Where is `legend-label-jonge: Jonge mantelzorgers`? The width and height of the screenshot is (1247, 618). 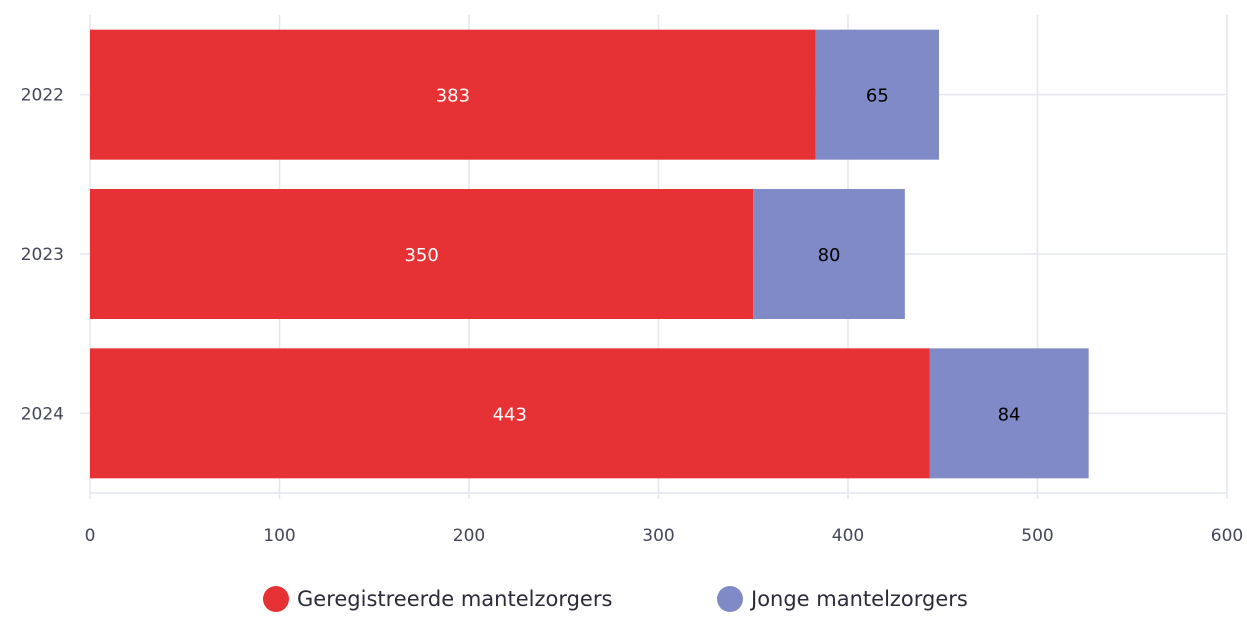
legend-label-jonge: Jonge mantelzorgers is located at coordinates (859, 599).